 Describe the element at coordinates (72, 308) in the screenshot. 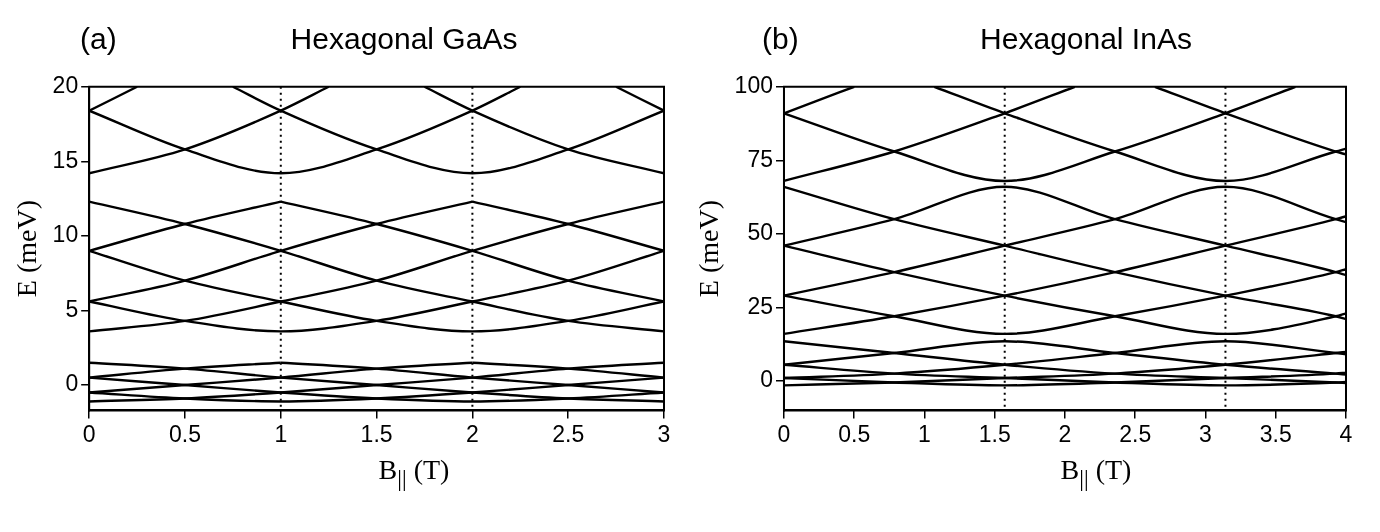

I see `y-tick-label: 5` at that location.